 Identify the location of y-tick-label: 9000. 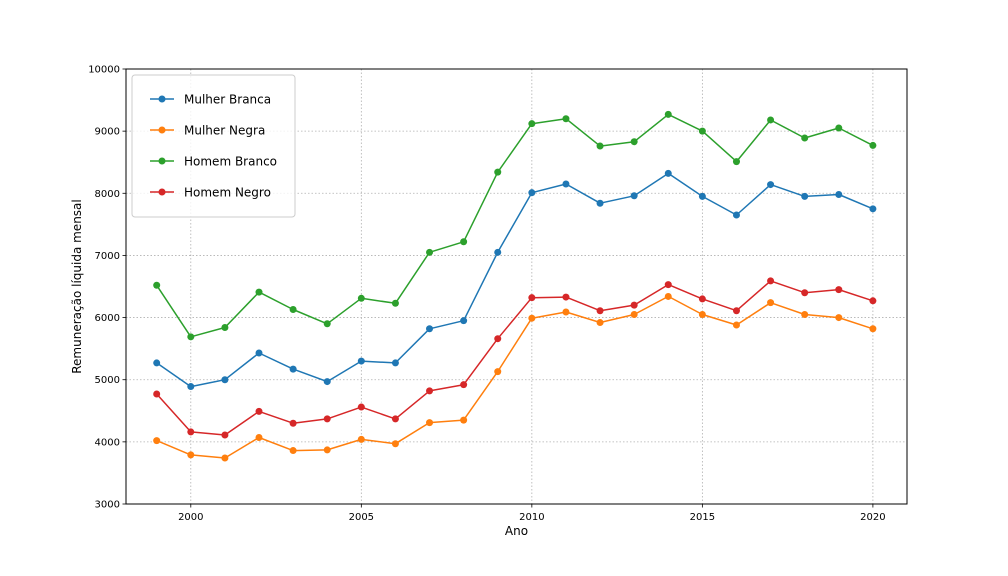
(107, 132).